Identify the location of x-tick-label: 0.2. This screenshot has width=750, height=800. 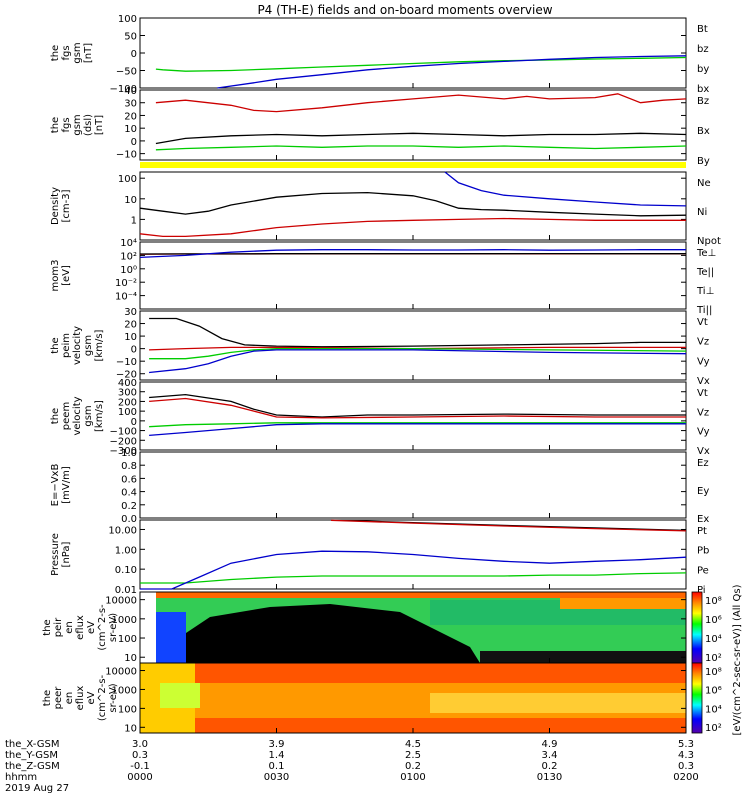
(550, 766).